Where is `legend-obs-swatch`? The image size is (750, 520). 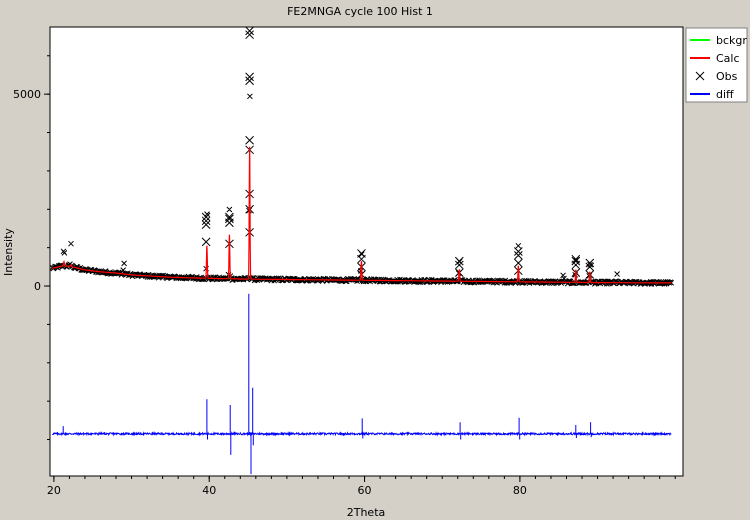 legend-obs-swatch is located at coordinates (700, 76).